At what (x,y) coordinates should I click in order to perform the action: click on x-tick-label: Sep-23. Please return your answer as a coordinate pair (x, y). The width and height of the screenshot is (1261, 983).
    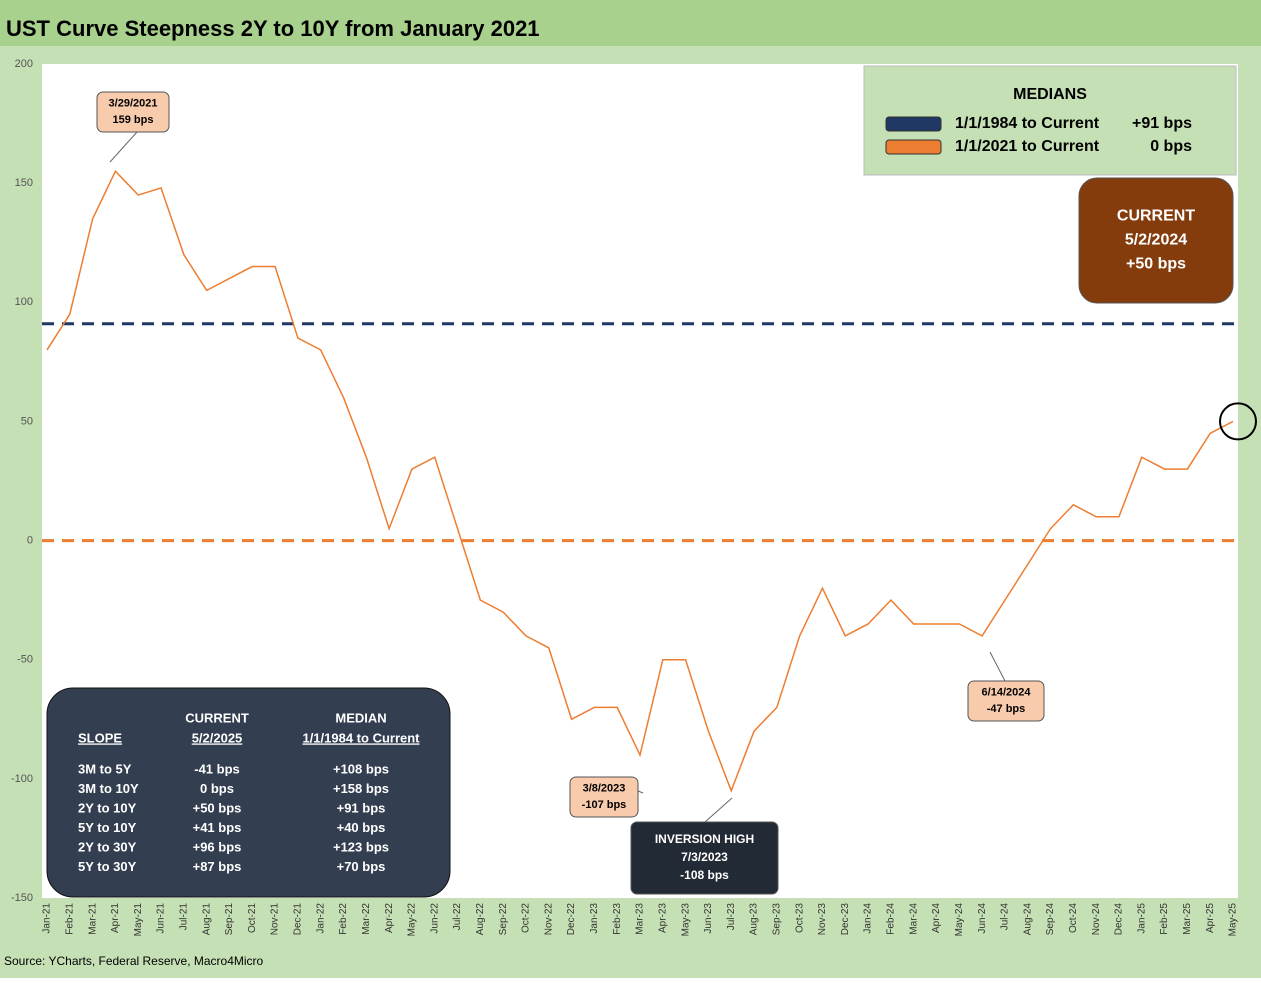
    Looking at the image, I should click on (776, 919).